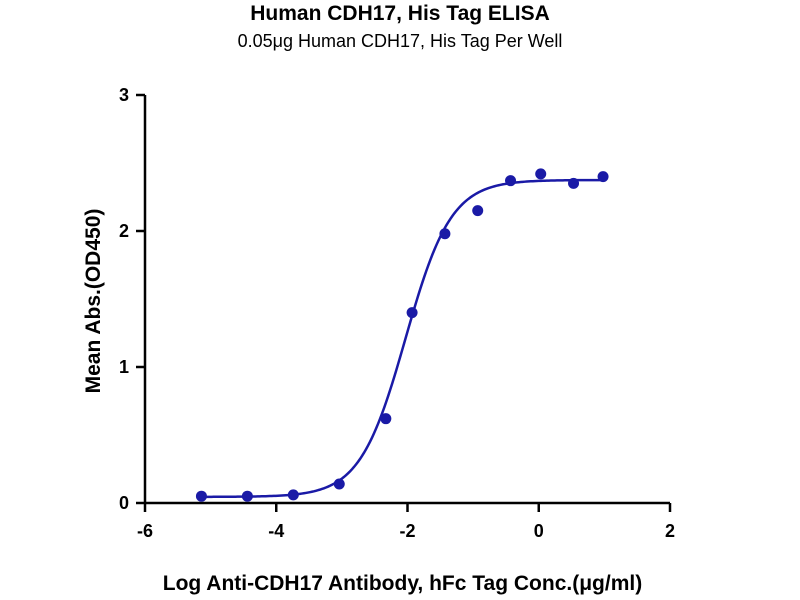 The width and height of the screenshot is (800, 600). I want to click on y-tick-label: 1, so click(124, 367).